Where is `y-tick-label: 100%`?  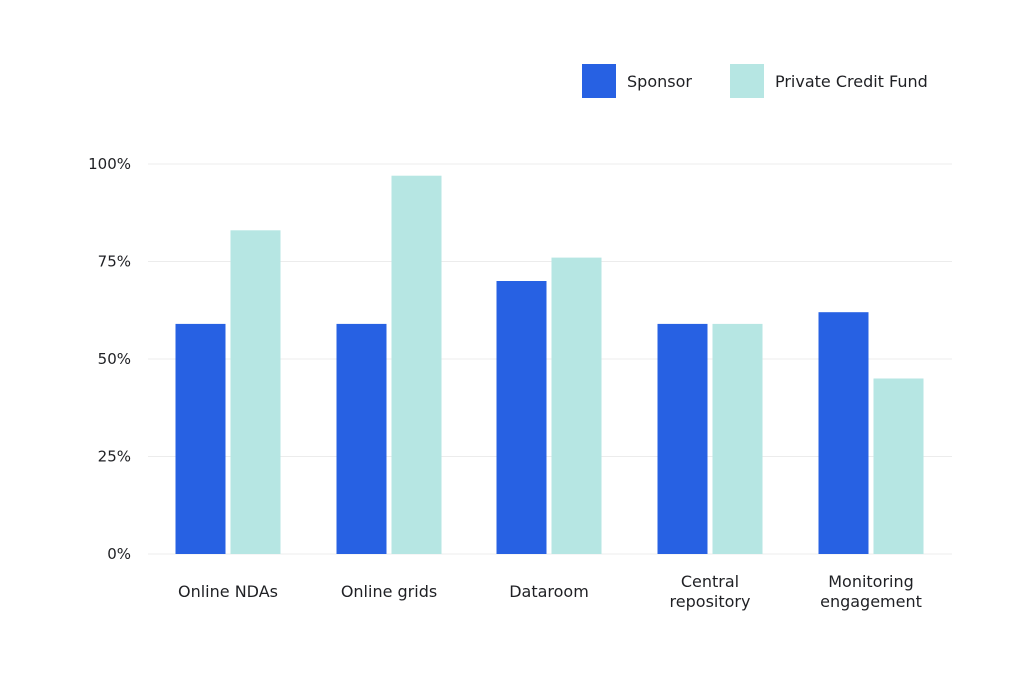
y-tick-label: 100% is located at coordinates (109, 164).